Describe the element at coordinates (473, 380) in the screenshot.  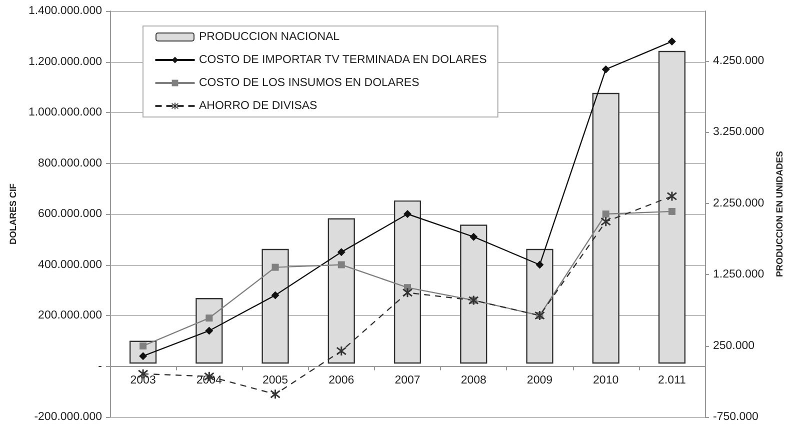
I see `x-tick-label: 2008` at that location.